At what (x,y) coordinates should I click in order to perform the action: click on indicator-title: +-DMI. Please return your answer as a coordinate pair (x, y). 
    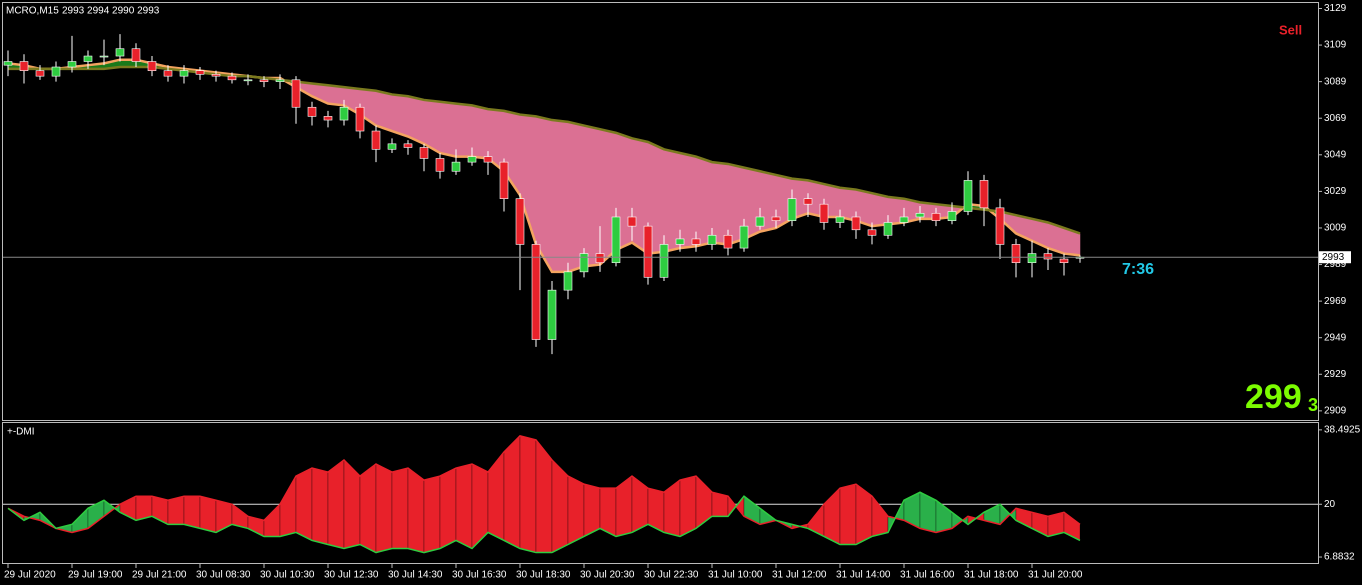
    Looking at the image, I should click on (21, 432).